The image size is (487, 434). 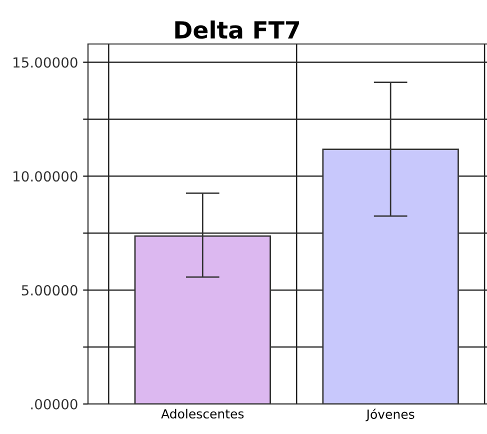 I want to click on y-tick-label: .00000, so click(x=54, y=404).